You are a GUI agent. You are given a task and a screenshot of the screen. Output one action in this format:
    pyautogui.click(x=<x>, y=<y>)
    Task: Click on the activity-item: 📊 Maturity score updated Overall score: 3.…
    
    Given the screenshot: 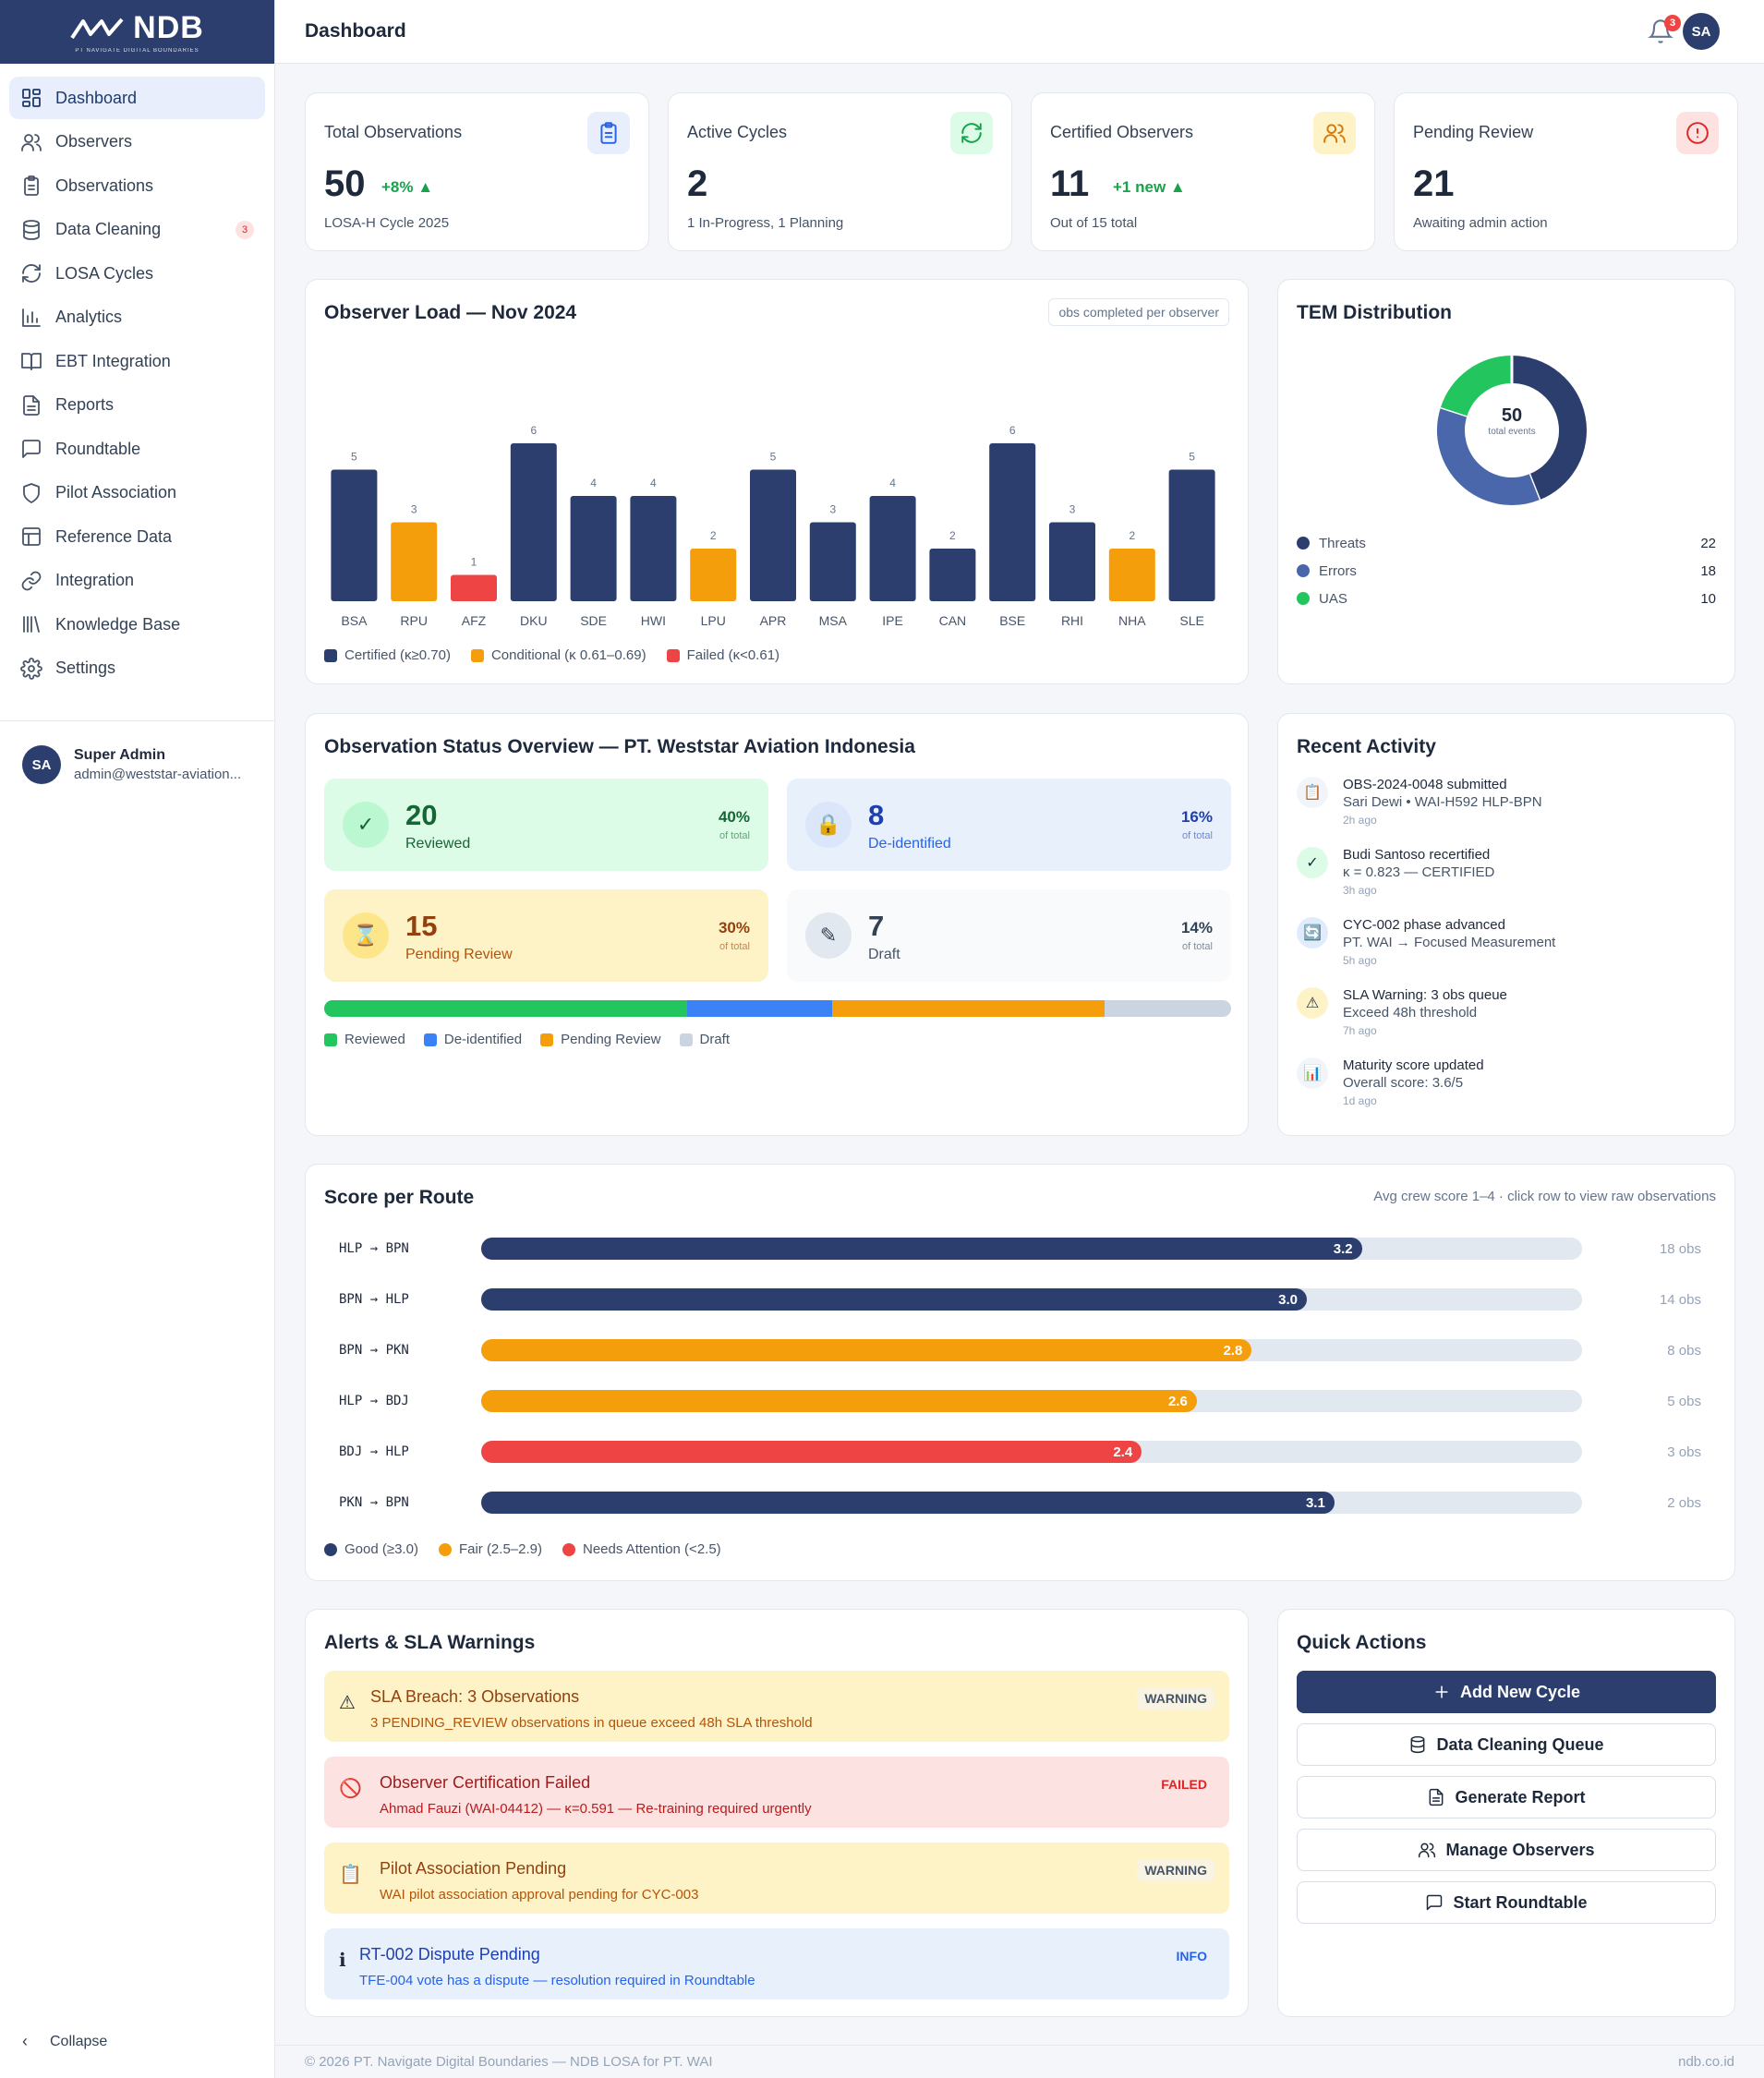 What is the action you would take?
    pyautogui.click(x=1390, y=1082)
    